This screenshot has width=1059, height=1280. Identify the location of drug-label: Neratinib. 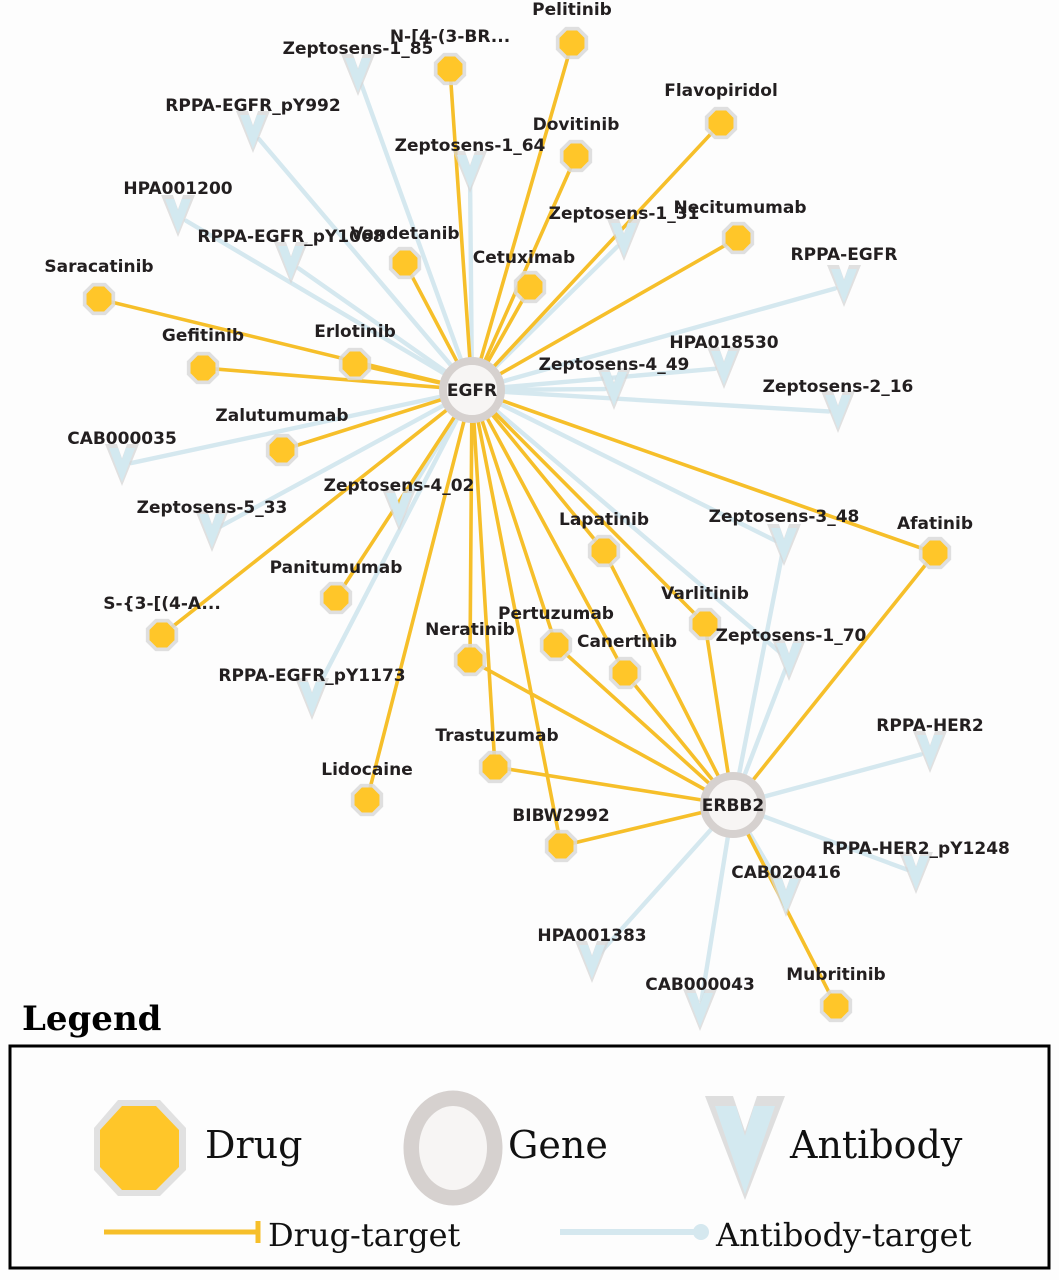
(470, 630).